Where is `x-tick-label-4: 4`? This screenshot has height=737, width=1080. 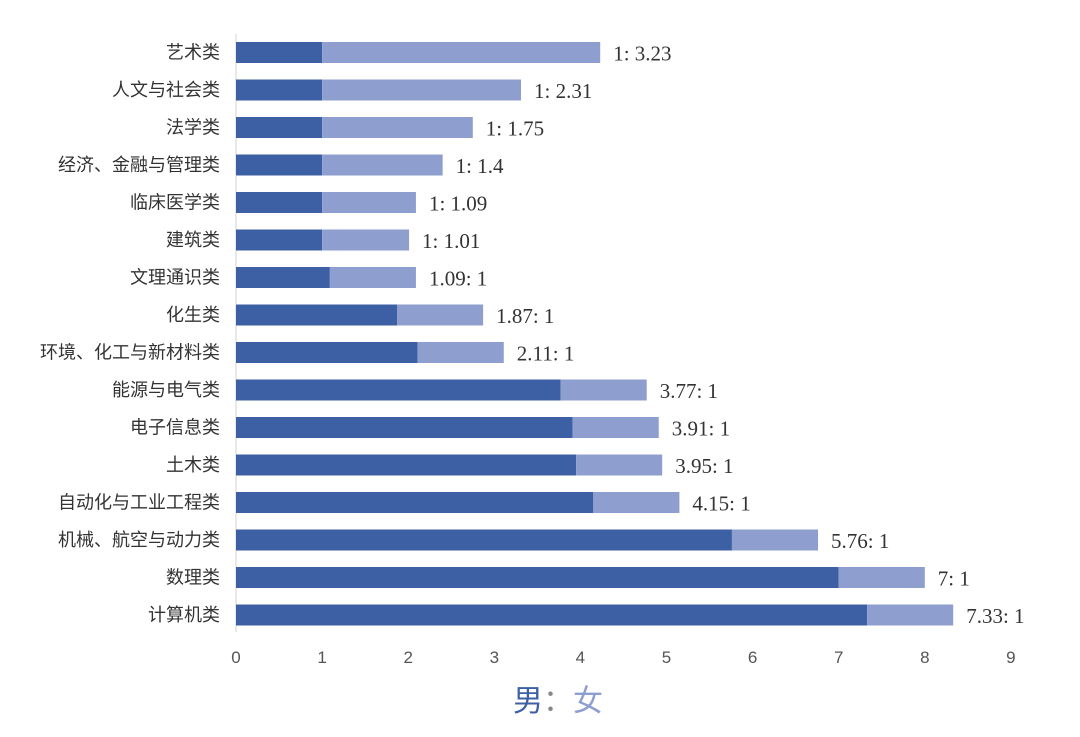 x-tick-label-4: 4 is located at coordinates (580, 657).